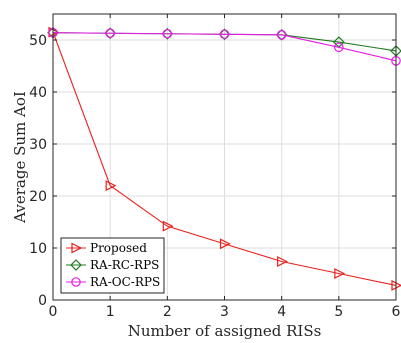 The height and width of the screenshot is (343, 401). I want to click on legend-label: Proposed, so click(118, 248).